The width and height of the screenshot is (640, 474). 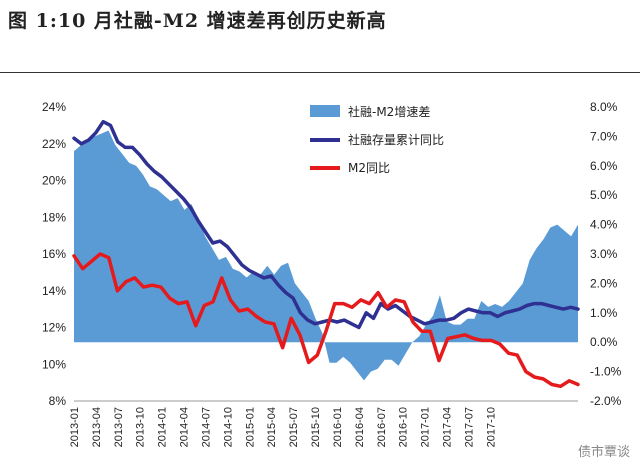 What do you see at coordinates (54, 291) in the screenshot?
I see `y-left-tick-label: 14%` at bounding box center [54, 291].